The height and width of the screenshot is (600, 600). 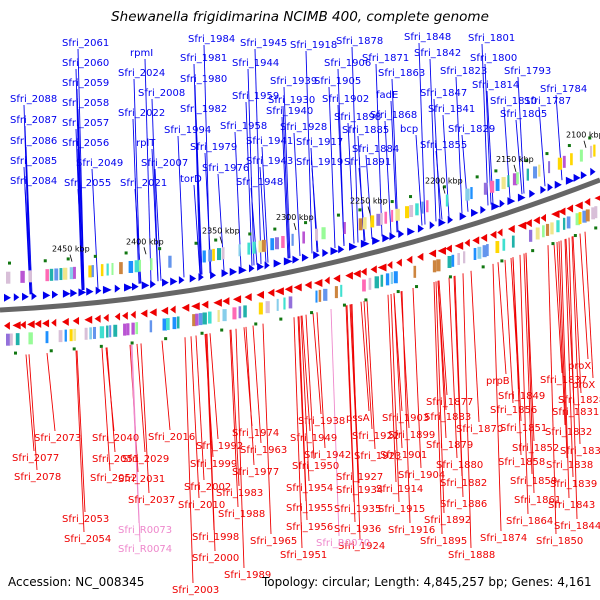 I want to click on forward-gene-label: Sfri_1847, so click(x=443, y=93).